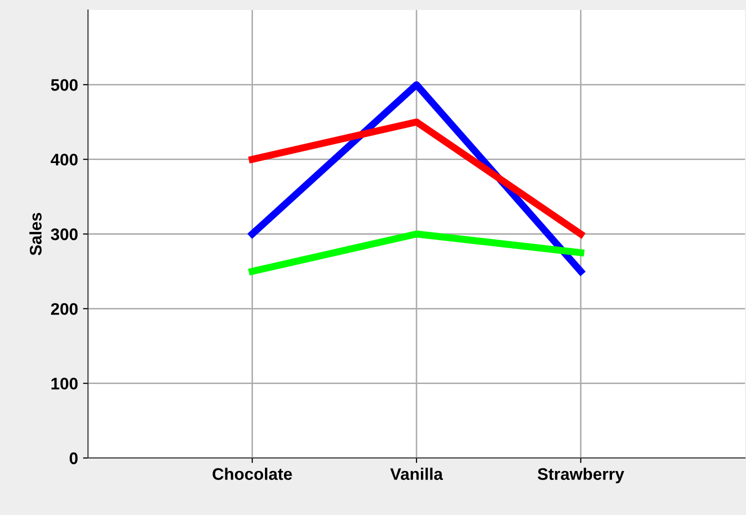  I want to click on y-tick-label: 500, so click(64, 85).